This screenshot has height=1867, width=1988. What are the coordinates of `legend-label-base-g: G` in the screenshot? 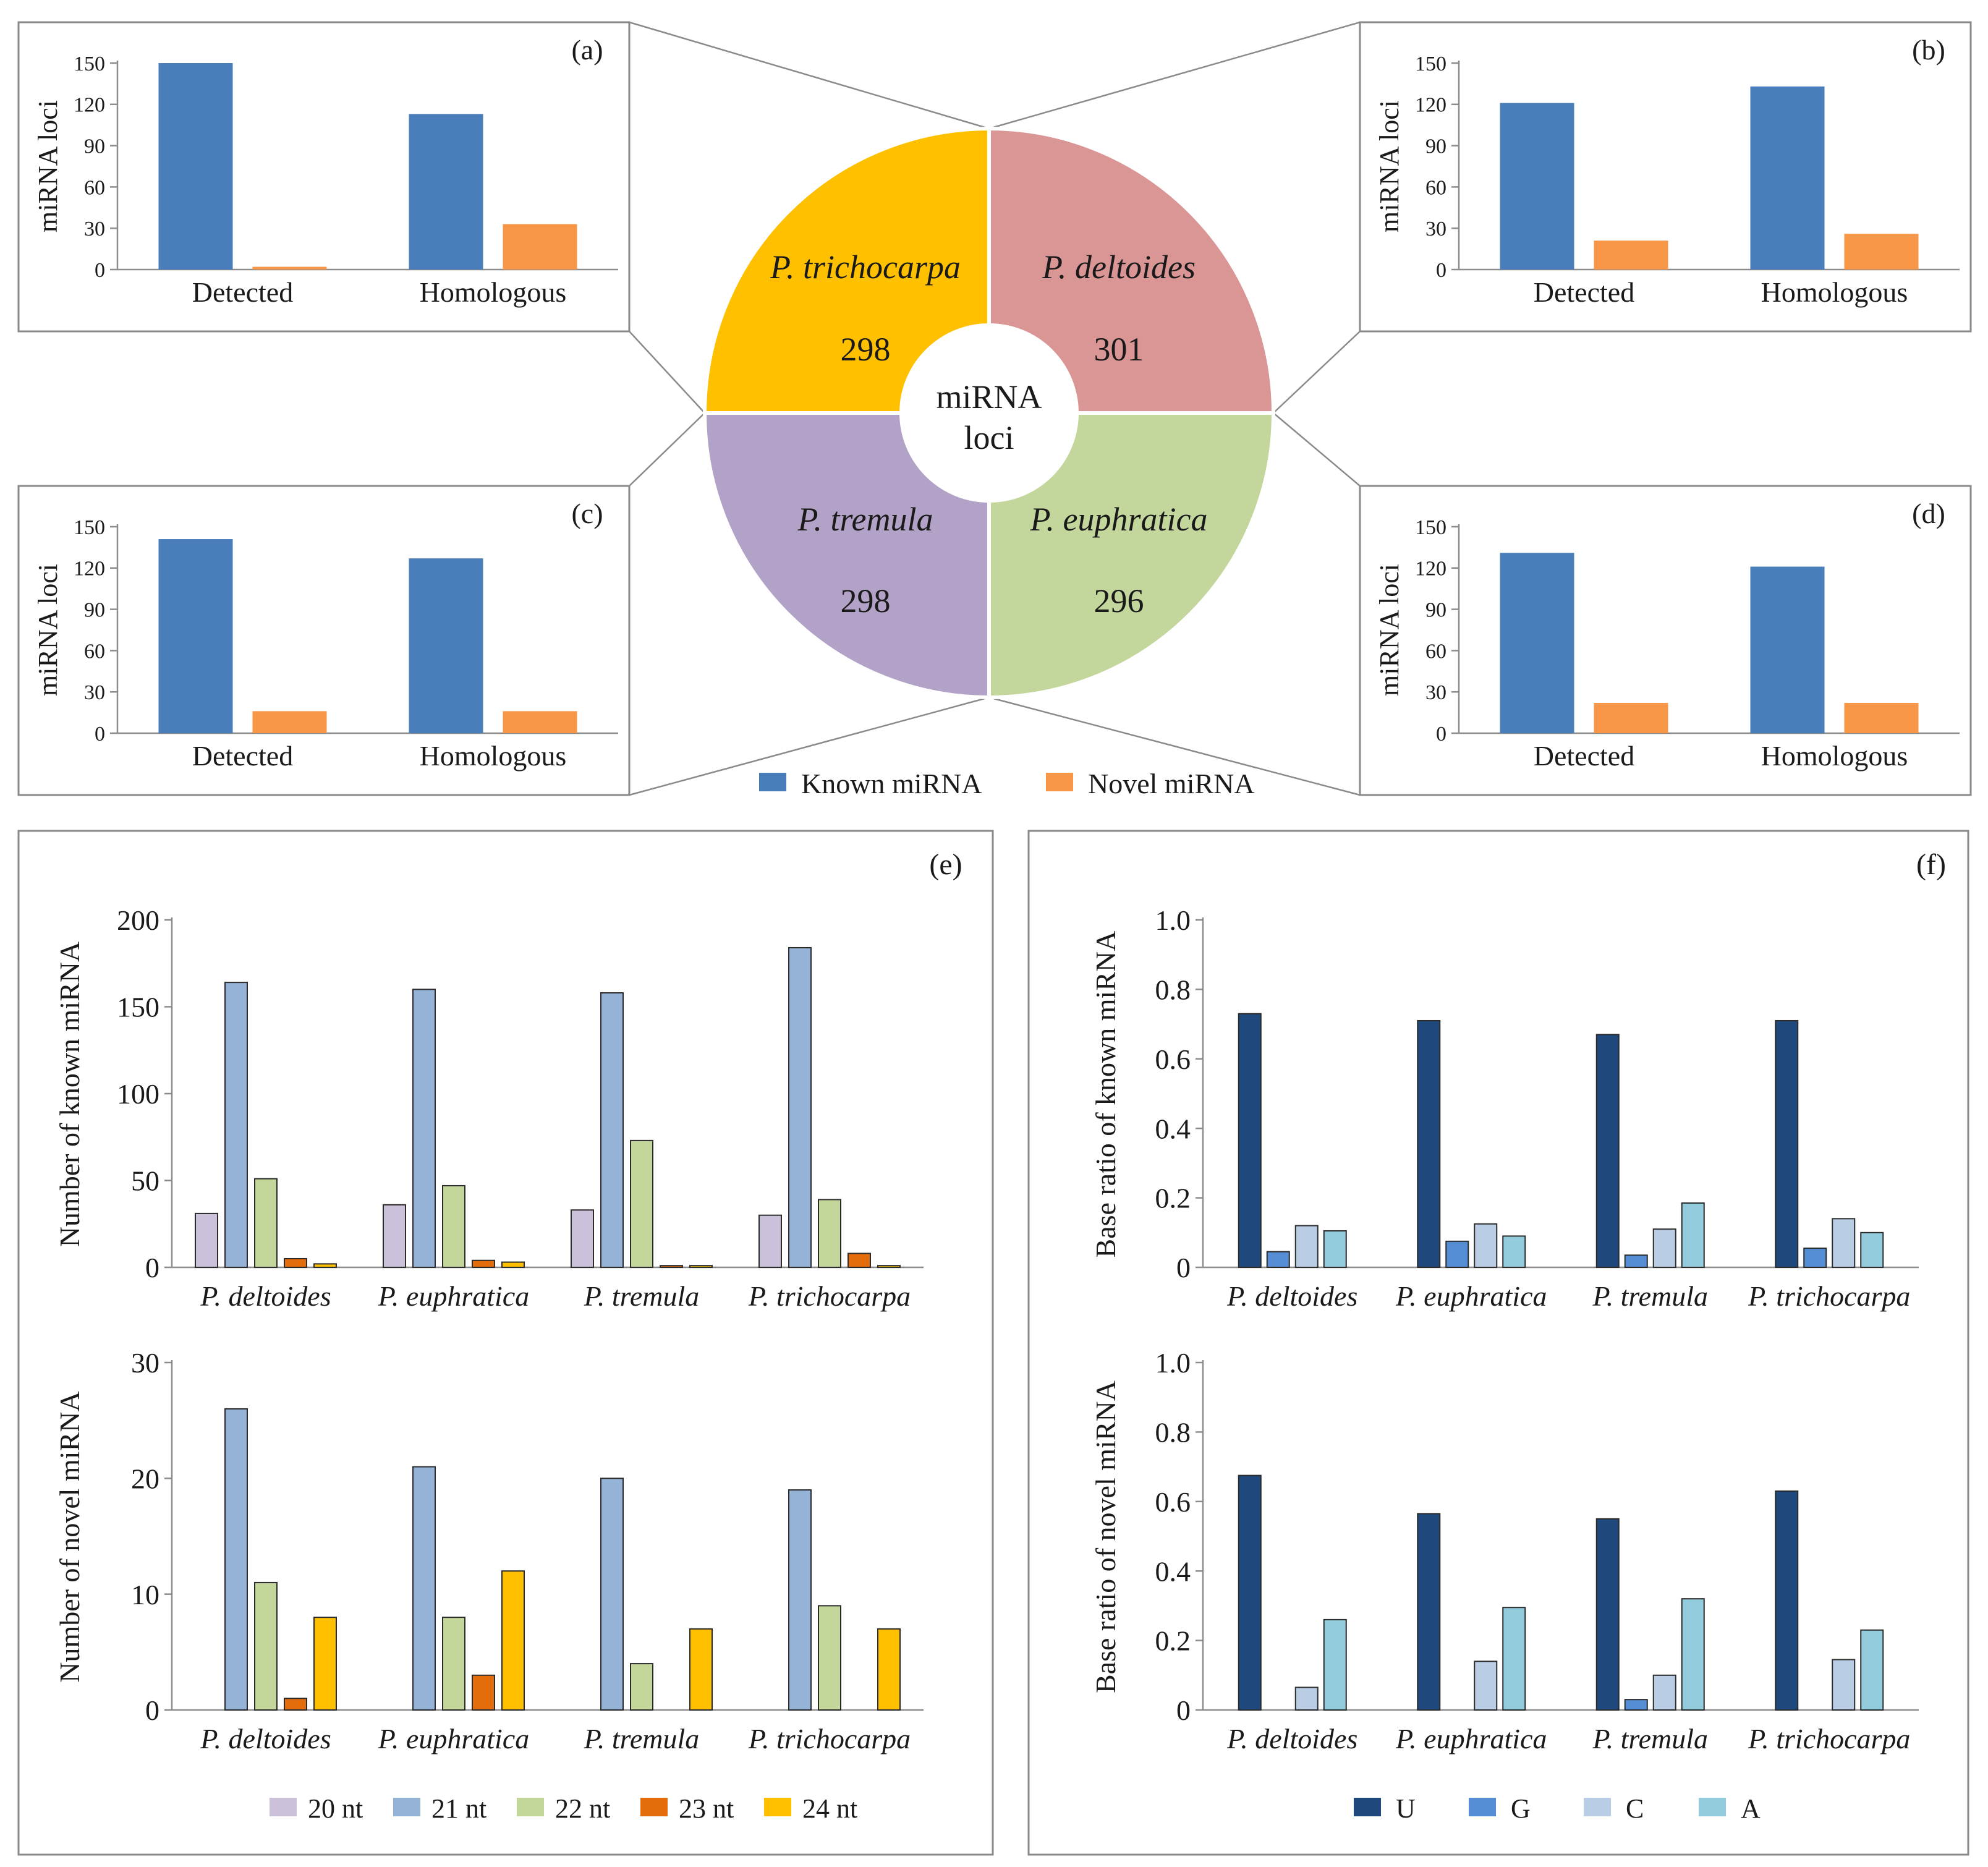 It's located at (1521, 1808).